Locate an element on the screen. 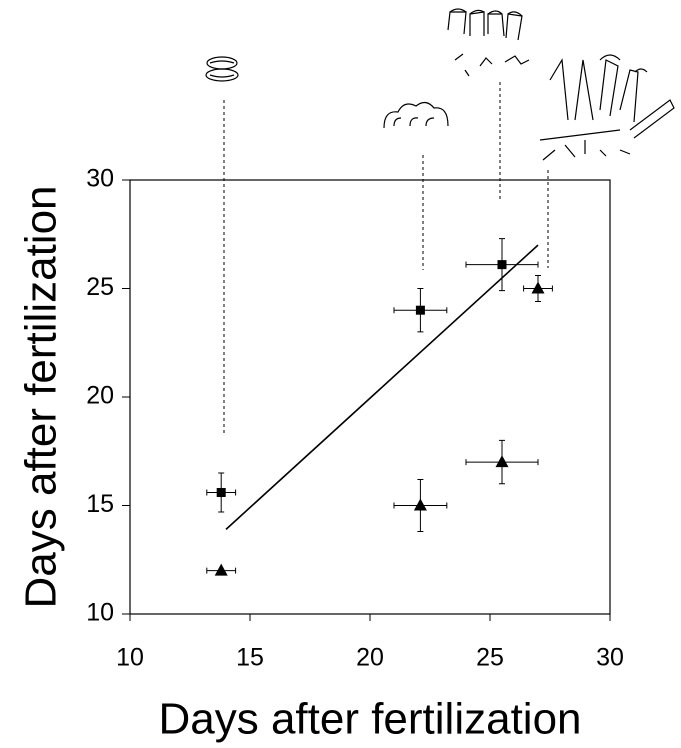 The image size is (681, 748). y-tick-label: 20 is located at coordinates (100, 396).